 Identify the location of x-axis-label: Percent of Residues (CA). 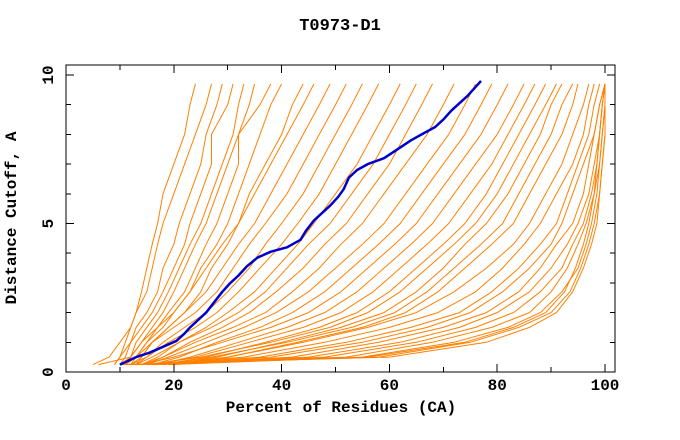
(341, 408).